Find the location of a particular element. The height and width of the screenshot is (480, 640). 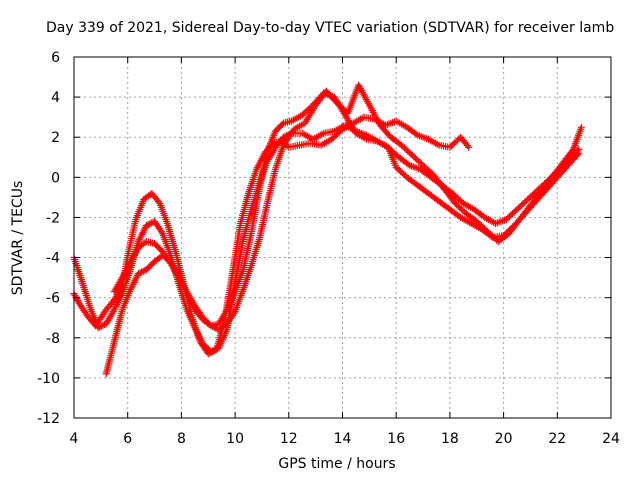

x-tick-label: 8 is located at coordinates (181, 439).